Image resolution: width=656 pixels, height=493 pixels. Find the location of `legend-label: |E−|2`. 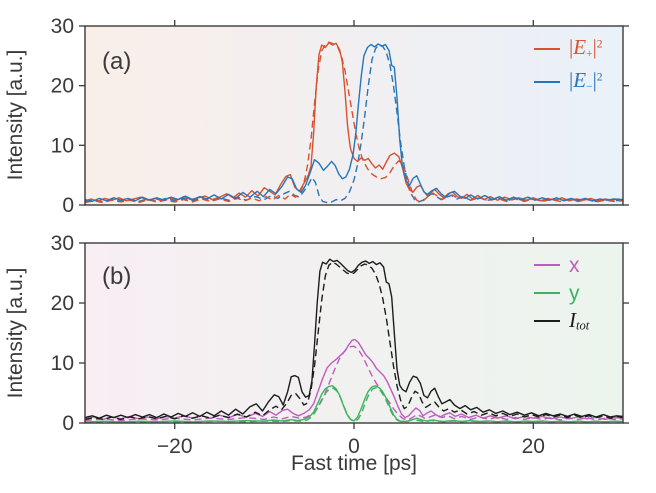

legend-label: |E−|2 is located at coordinates (586, 80).